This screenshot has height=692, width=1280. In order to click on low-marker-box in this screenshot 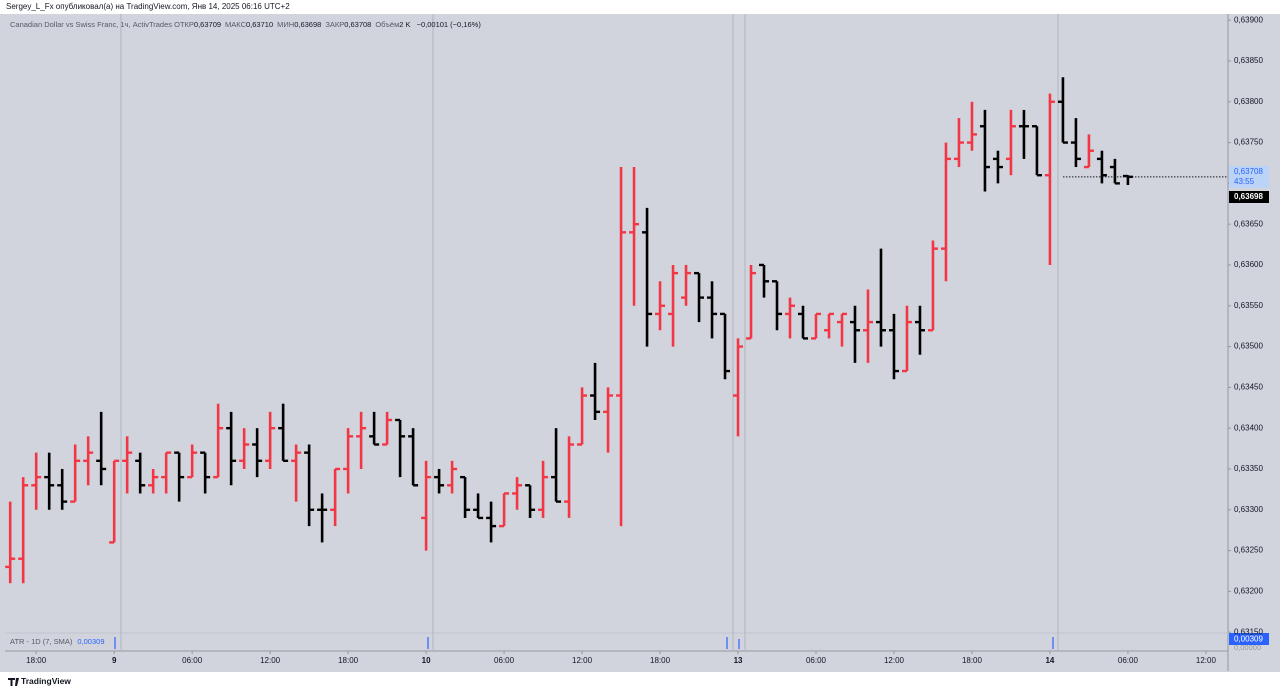, I will do `click(1249, 196)`.